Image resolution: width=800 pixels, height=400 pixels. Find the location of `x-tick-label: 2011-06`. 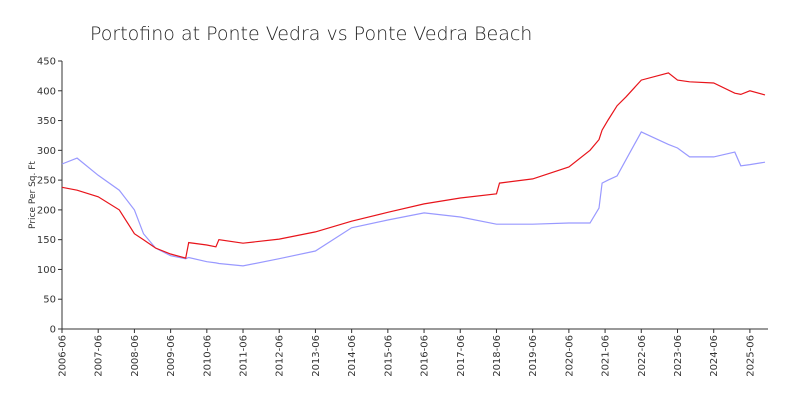

x-tick-label: 2011-06 is located at coordinates (244, 356).